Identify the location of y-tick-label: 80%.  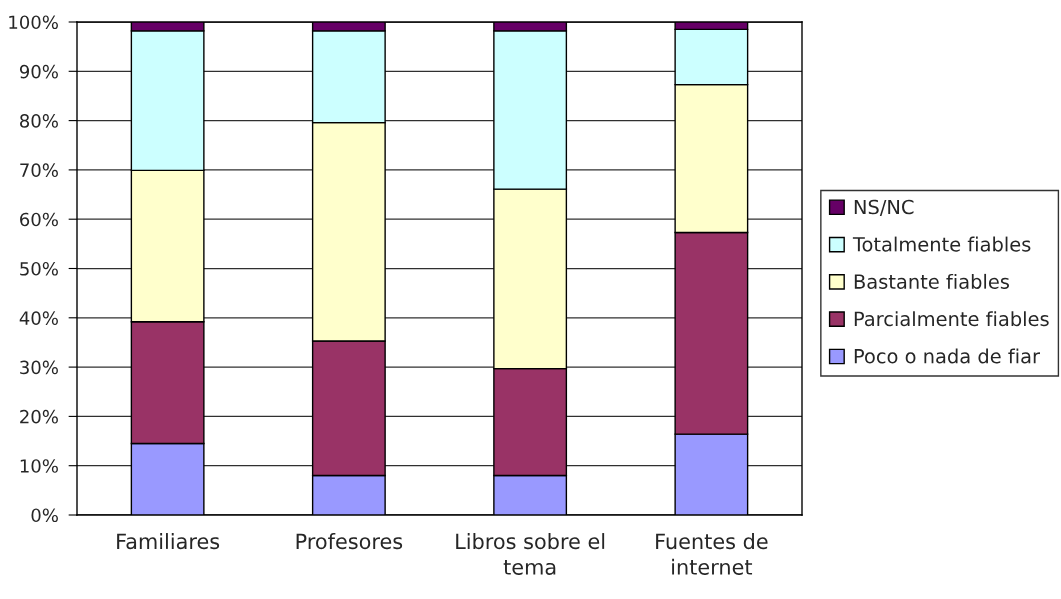
(39, 121).